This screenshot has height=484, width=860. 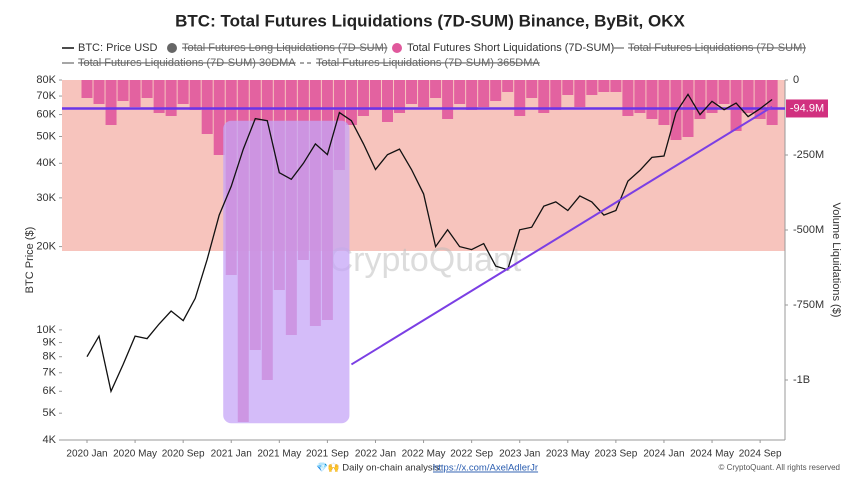 I want to click on y-tick-label: 80K, so click(x=46, y=80).